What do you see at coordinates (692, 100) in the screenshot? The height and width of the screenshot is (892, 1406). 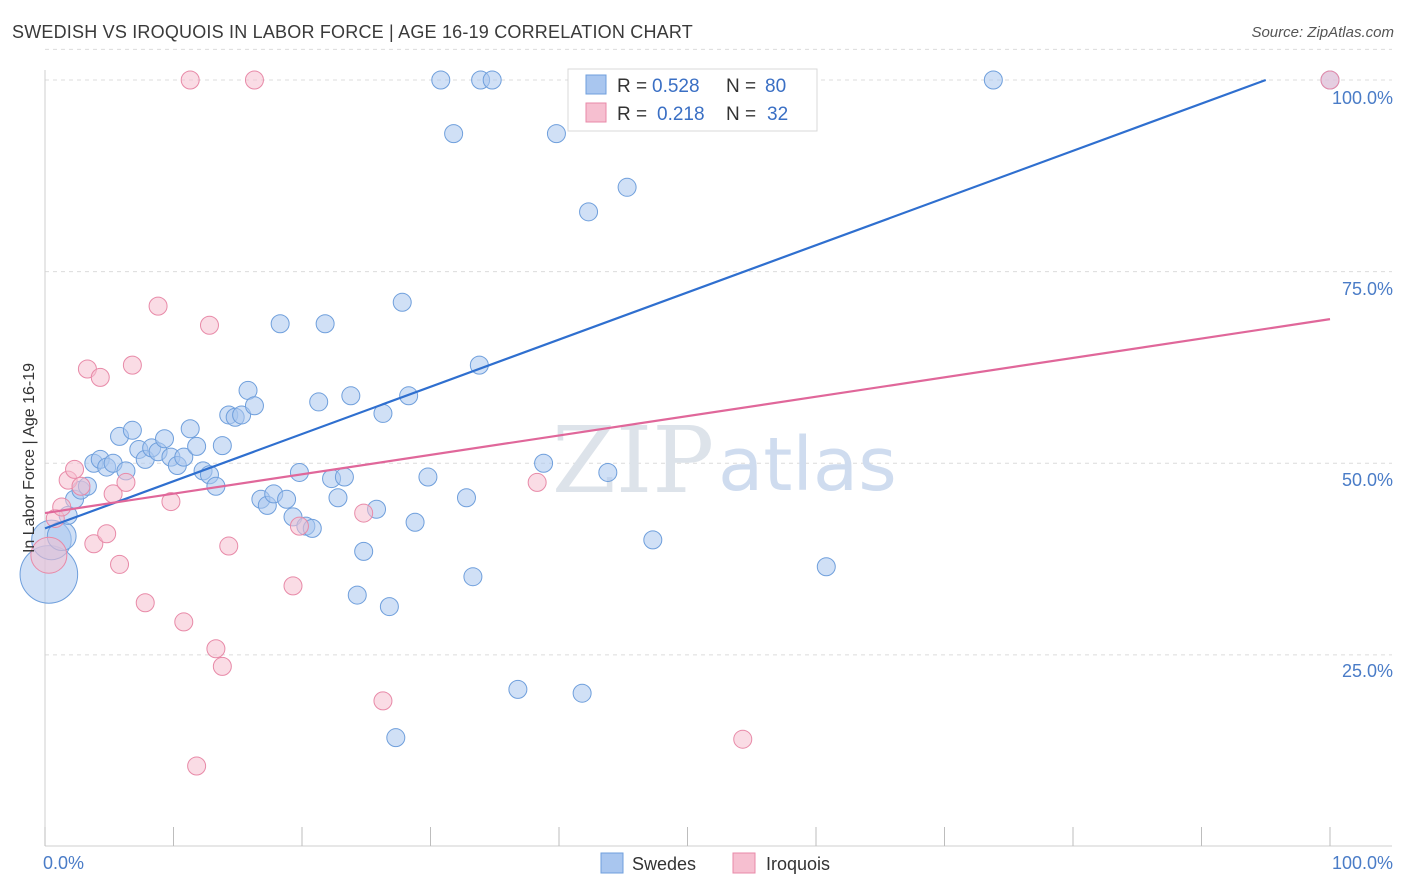 I see `legend-top: R = 0.528 N = 80 R = 0.218 N = 32` at bounding box center [692, 100].